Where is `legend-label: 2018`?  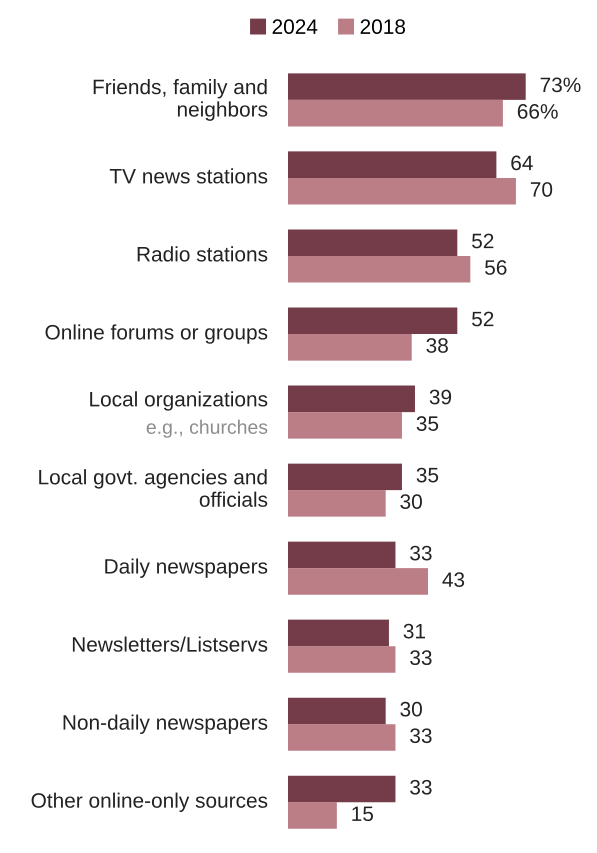 legend-label: 2018 is located at coordinates (383, 26).